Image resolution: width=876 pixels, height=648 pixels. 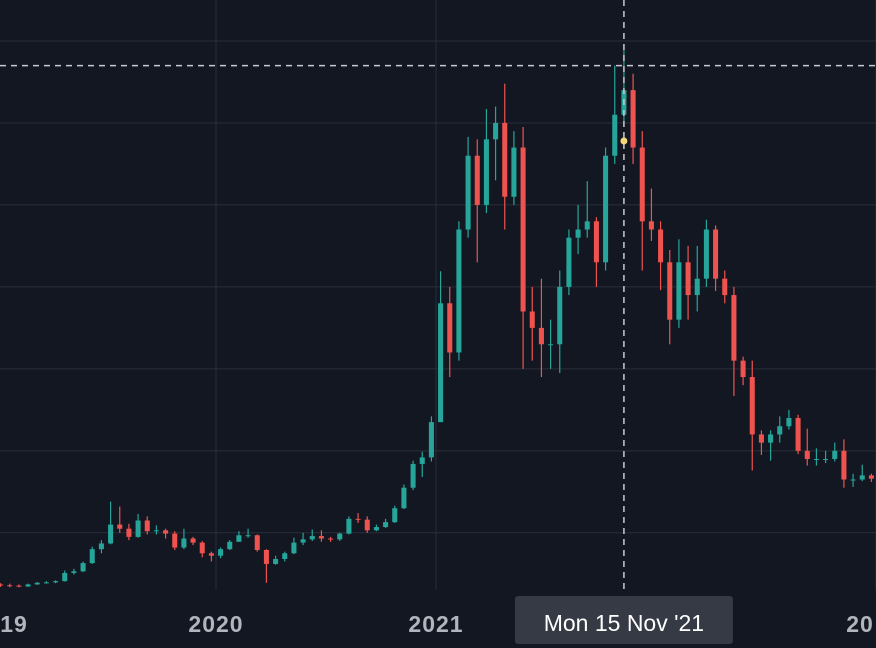 What do you see at coordinates (860, 624) in the screenshot?
I see `x-tick-label: 20` at bounding box center [860, 624].